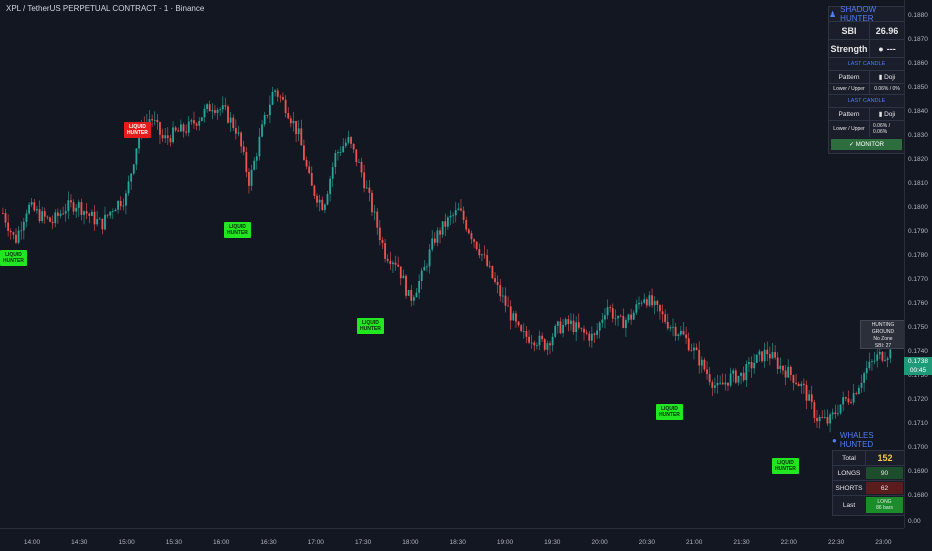  Describe the element at coordinates (868, 440) in the screenshot. I see `whales-header: ● WHALES HUNTED` at that location.